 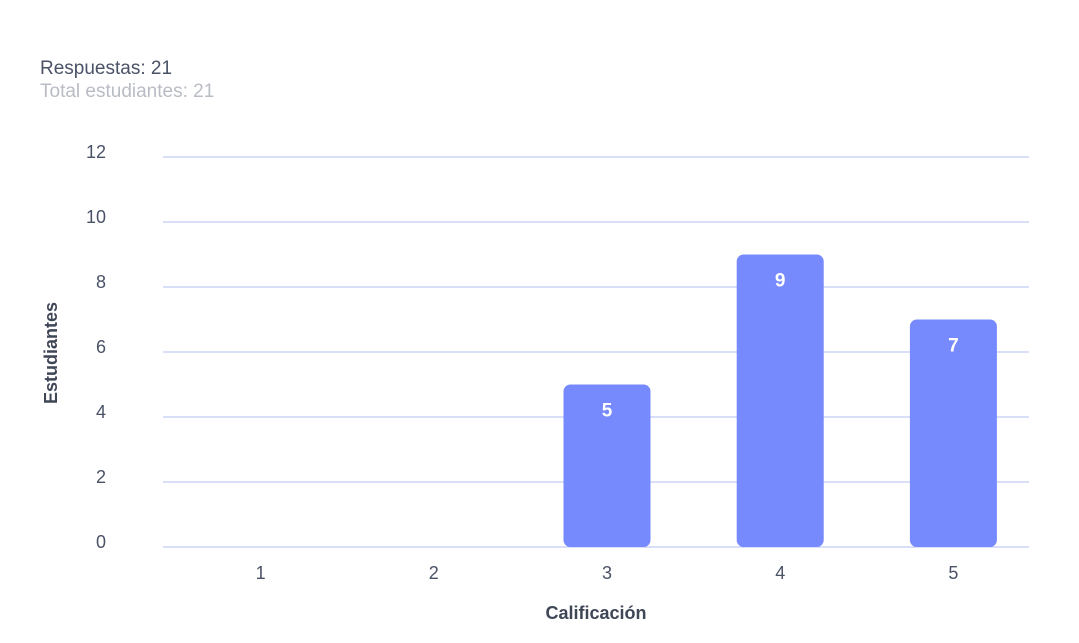 What do you see at coordinates (96, 152) in the screenshot?
I see `y-tick-label: 12` at bounding box center [96, 152].